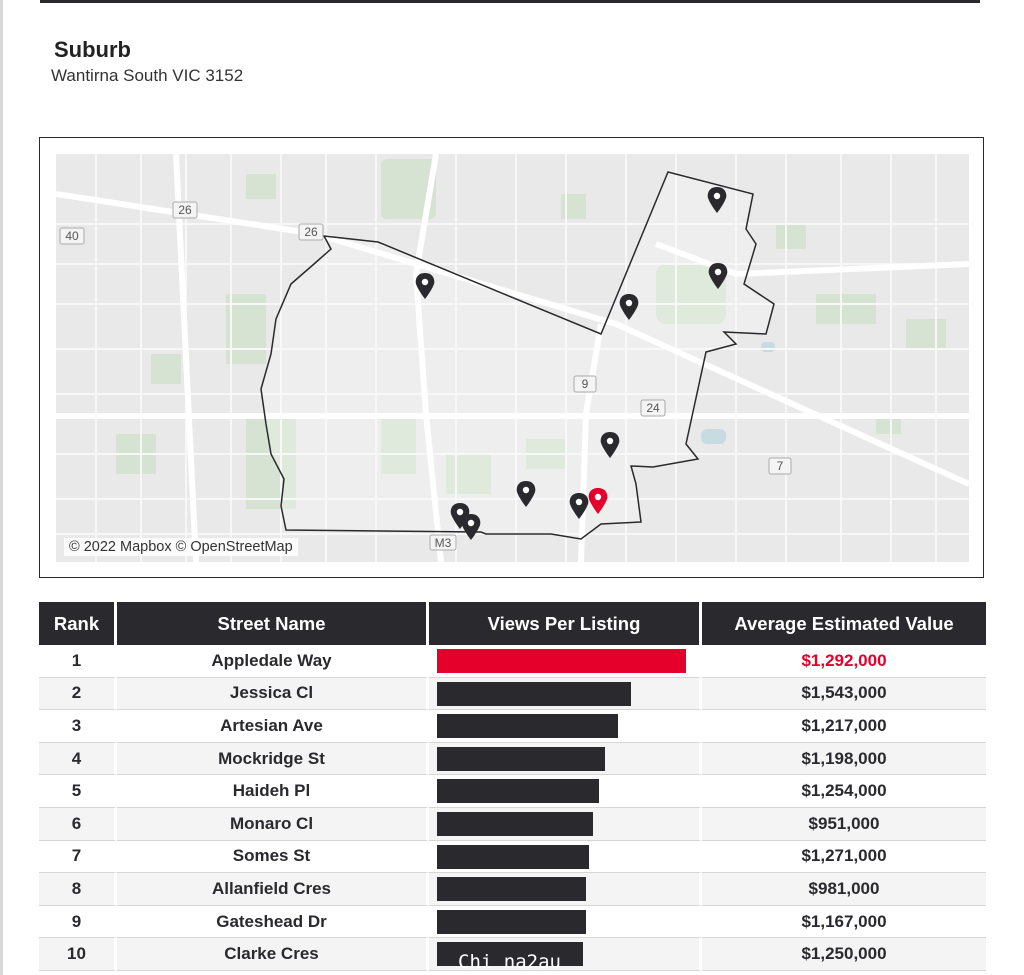 The image size is (1024, 975). Describe the element at coordinates (273, 889) in the screenshot. I see `street-name-cell: Allanfield Cres` at that location.